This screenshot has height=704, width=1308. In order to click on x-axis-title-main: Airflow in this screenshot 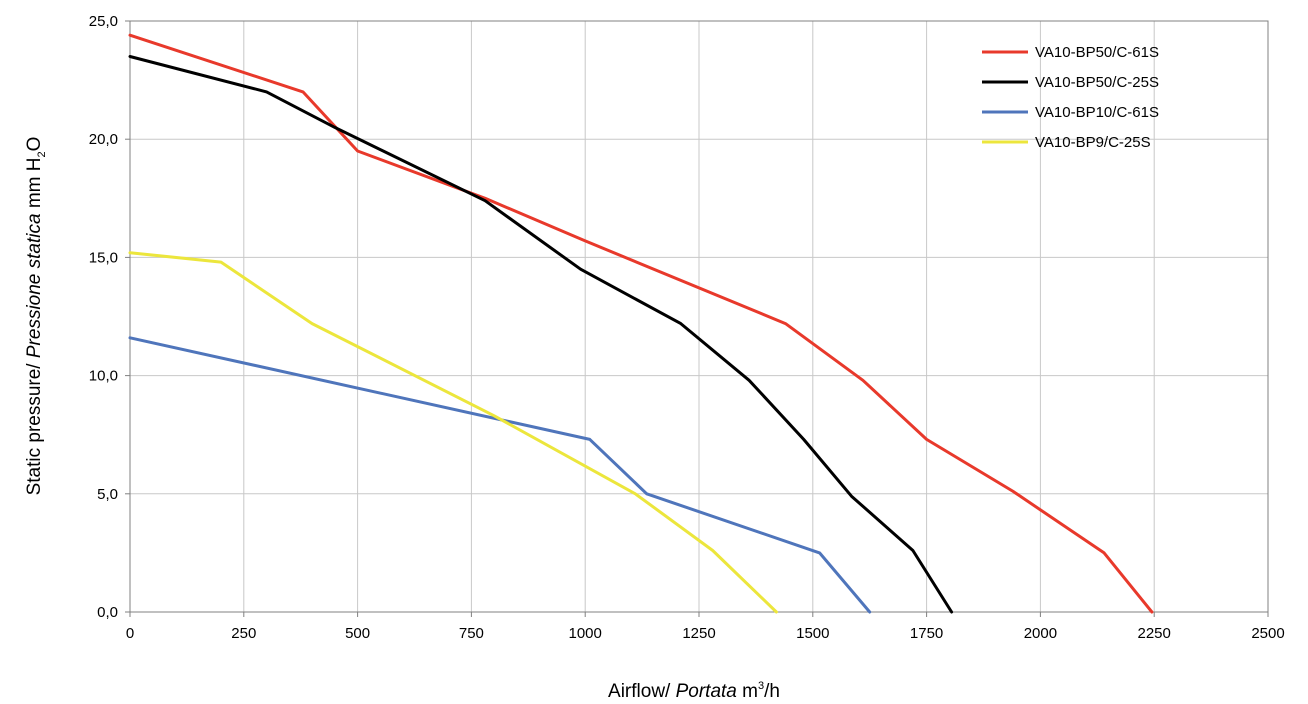, I will do `click(636, 691)`.